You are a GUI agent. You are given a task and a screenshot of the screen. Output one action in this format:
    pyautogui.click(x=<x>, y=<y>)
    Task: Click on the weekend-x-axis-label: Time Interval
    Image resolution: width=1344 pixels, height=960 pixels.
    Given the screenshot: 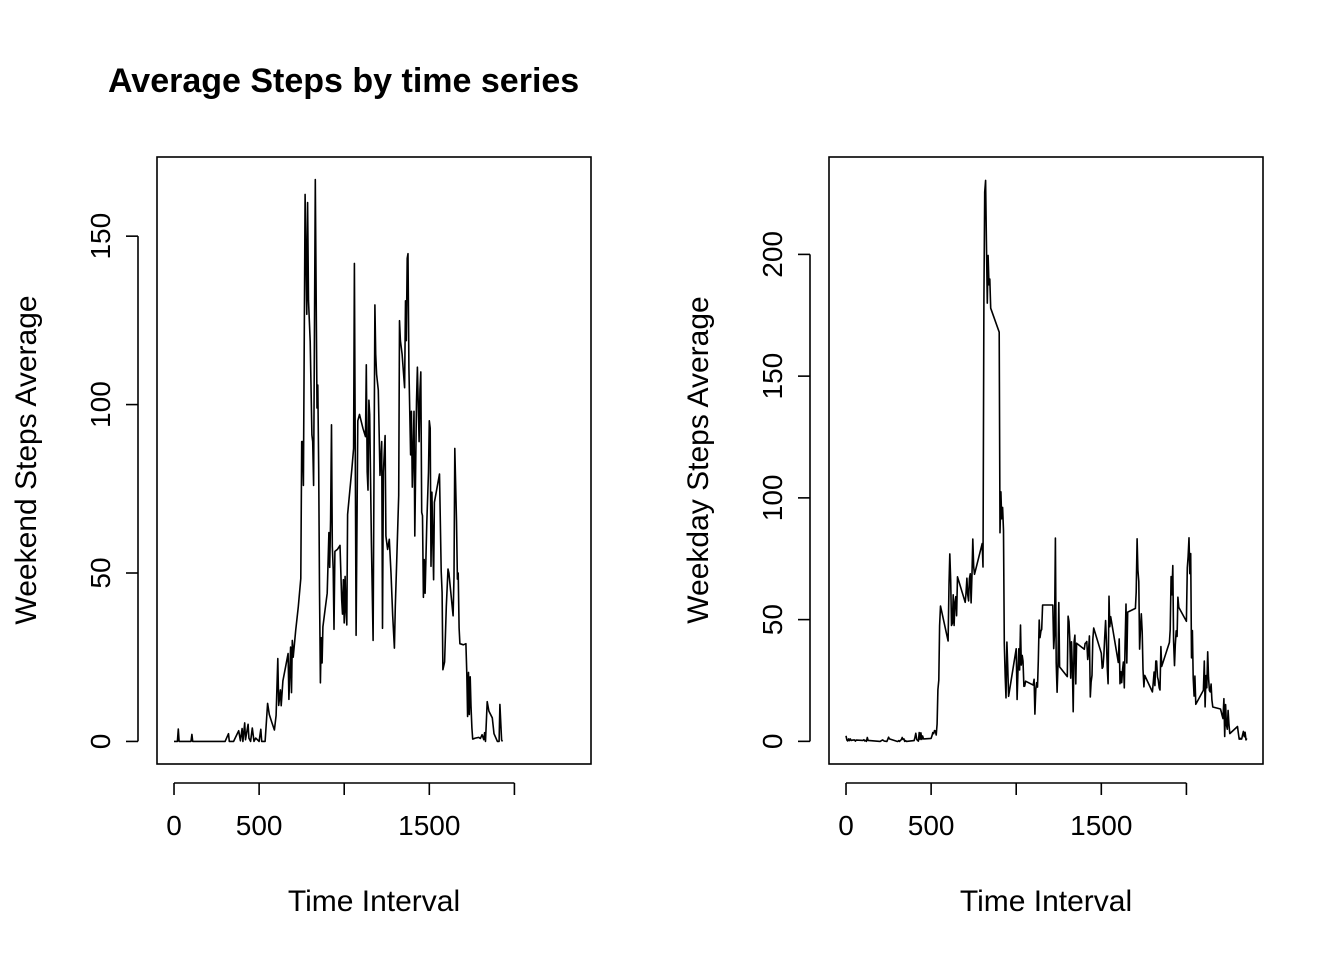 What is the action you would take?
    pyautogui.click(x=374, y=901)
    